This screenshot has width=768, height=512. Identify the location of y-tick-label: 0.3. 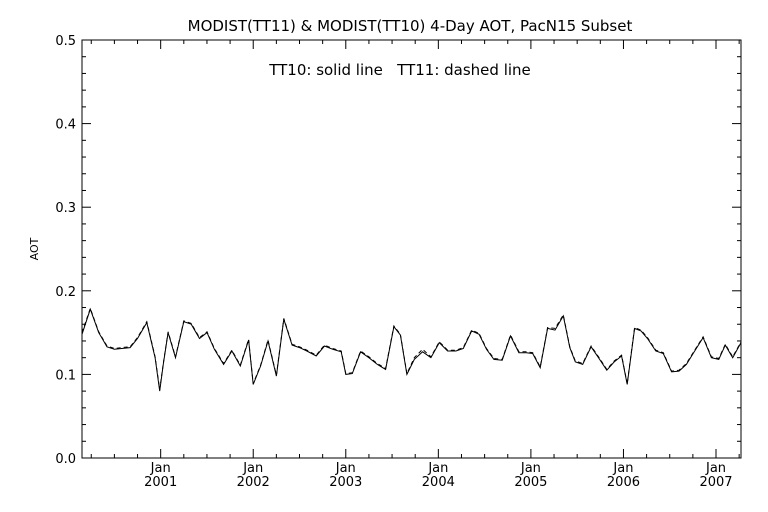
(65, 208).